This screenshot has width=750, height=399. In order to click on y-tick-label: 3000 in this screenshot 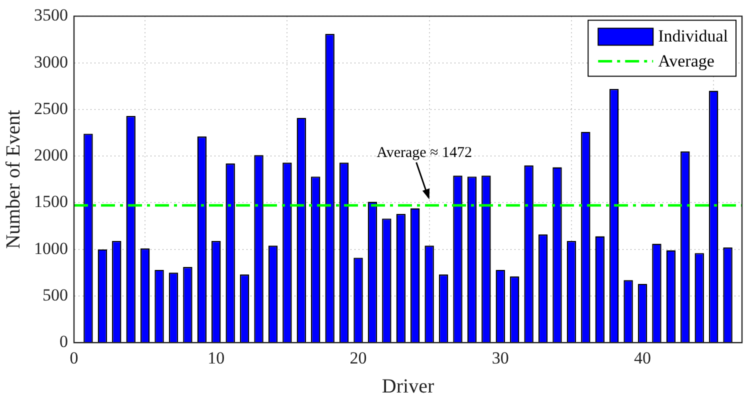, I will do `click(51, 62)`.